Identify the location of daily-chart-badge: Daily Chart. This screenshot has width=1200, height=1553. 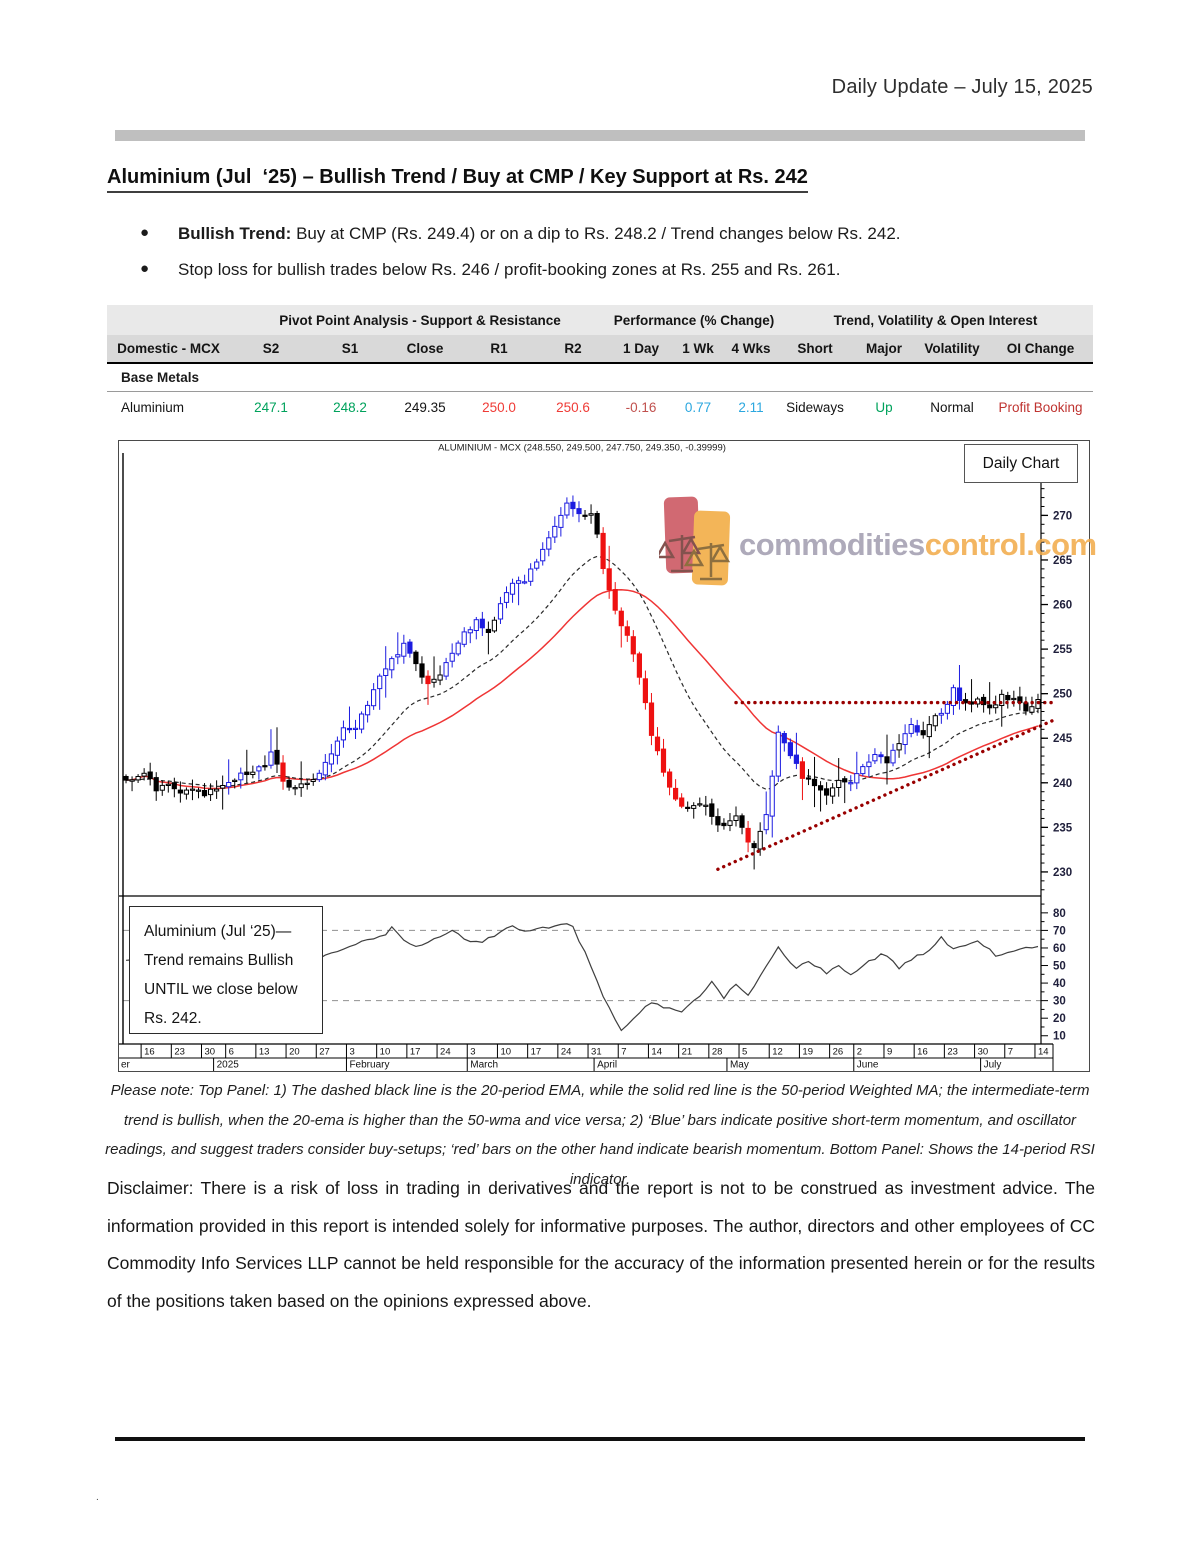
(1021, 463).